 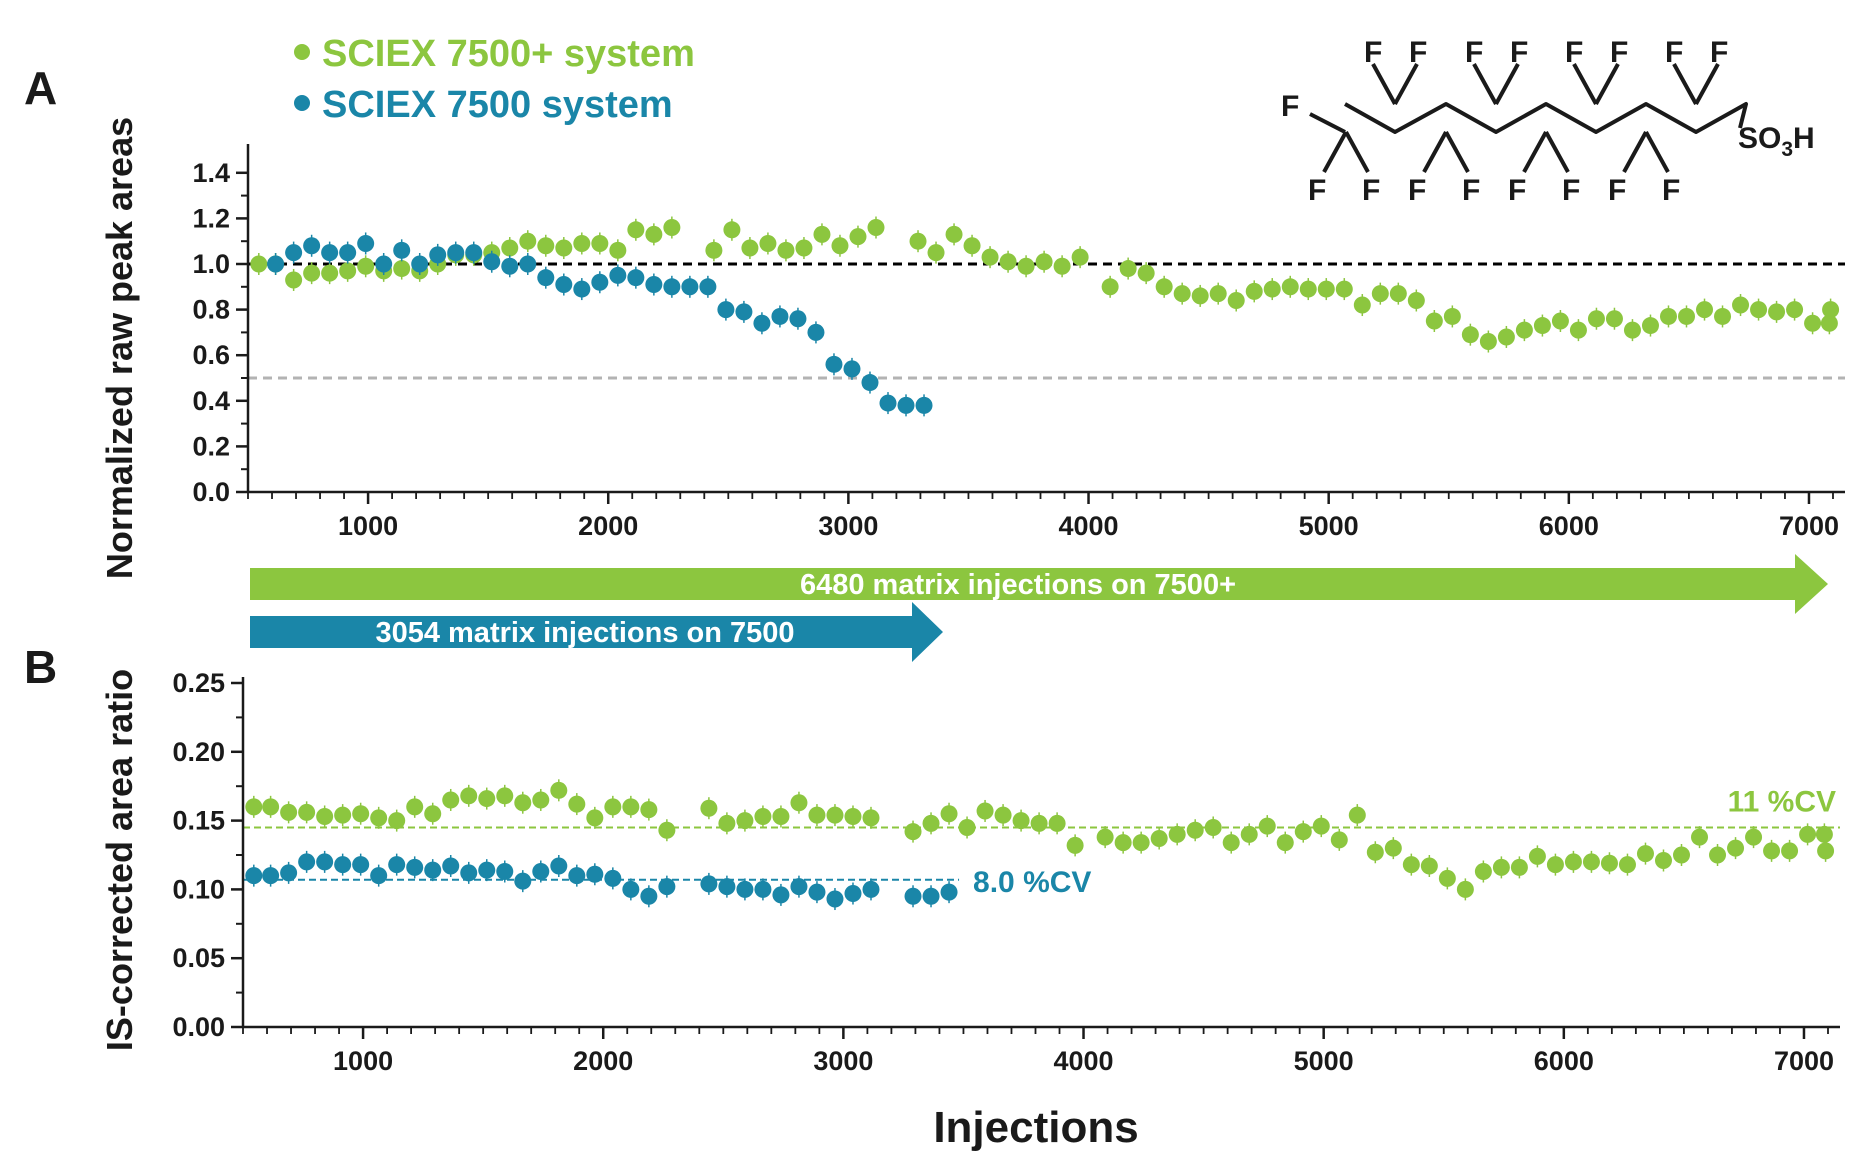 What do you see at coordinates (508, 54) in the screenshot?
I see `legend-label-green: SCIEX 7500+ system` at bounding box center [508, 54].